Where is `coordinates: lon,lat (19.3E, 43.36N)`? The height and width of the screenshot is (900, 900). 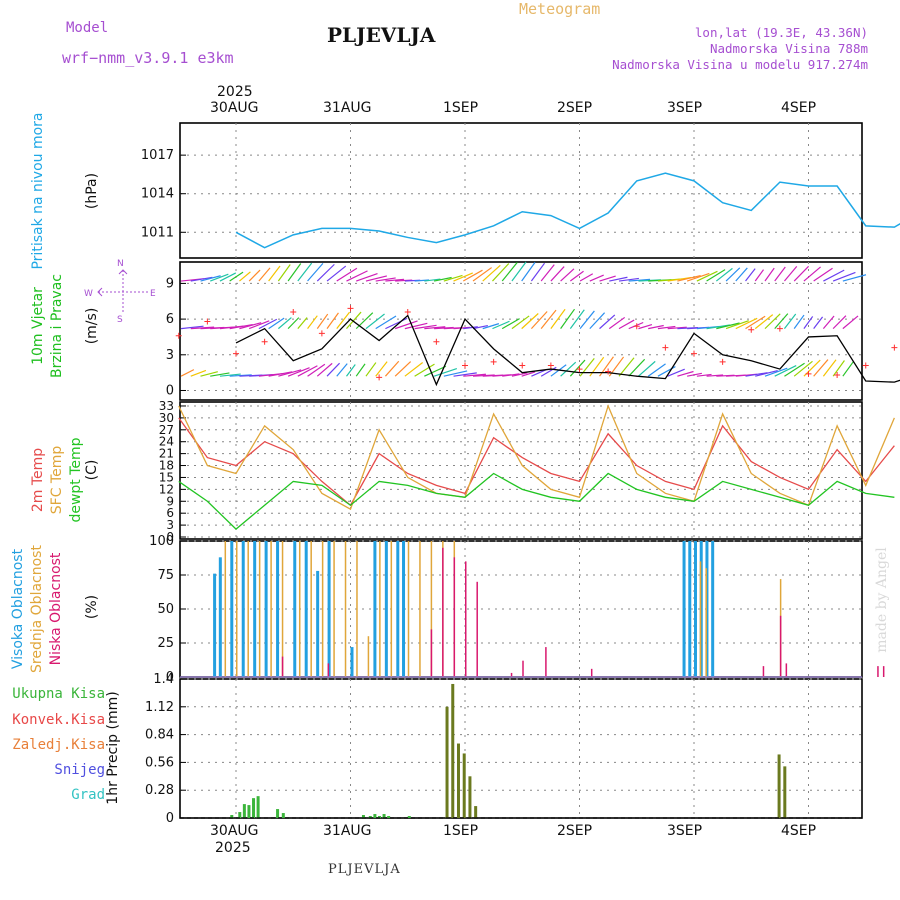
coordinates: lon,lat (19.3E, 43.36N) is located at coordinates (781, 32).